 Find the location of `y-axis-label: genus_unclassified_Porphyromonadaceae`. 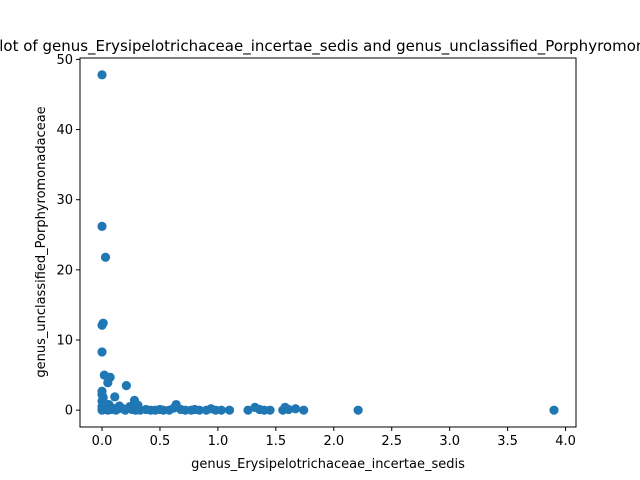

y-axis-label: genus_unclassified_Porphyromonadaceae is located at coordinates (41, 241).